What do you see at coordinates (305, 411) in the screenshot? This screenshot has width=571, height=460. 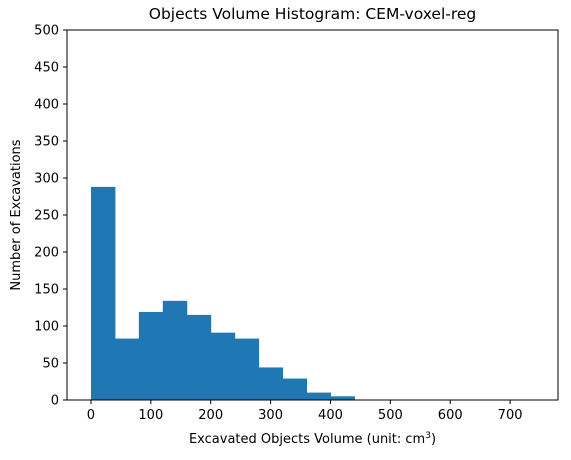 I see `x-axis-ticks: 0 100 200 300 400 500 600 700` at bounding box center [305, 411].